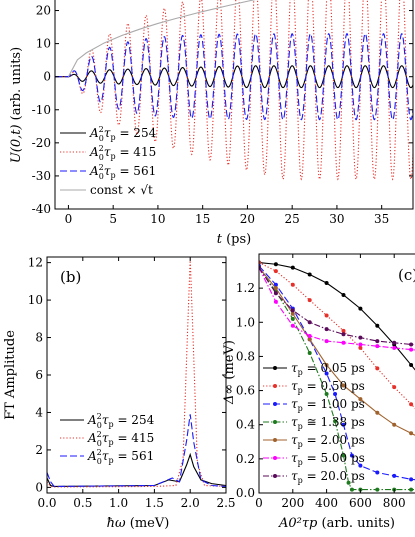 The height and width of the screenshot is (537, 415). Describe the element at coordinates (46, 503) in the screenshot. I see `x-tick-label: 0.0` at that location.